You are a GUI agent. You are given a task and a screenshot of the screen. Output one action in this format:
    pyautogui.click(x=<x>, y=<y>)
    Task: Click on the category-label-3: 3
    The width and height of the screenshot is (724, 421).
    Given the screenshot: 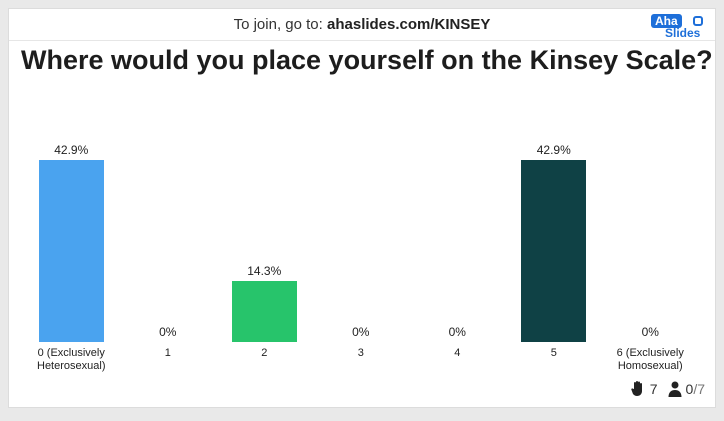 What is the action you would take?
    pyautogui.click(x=360, y=353)
    